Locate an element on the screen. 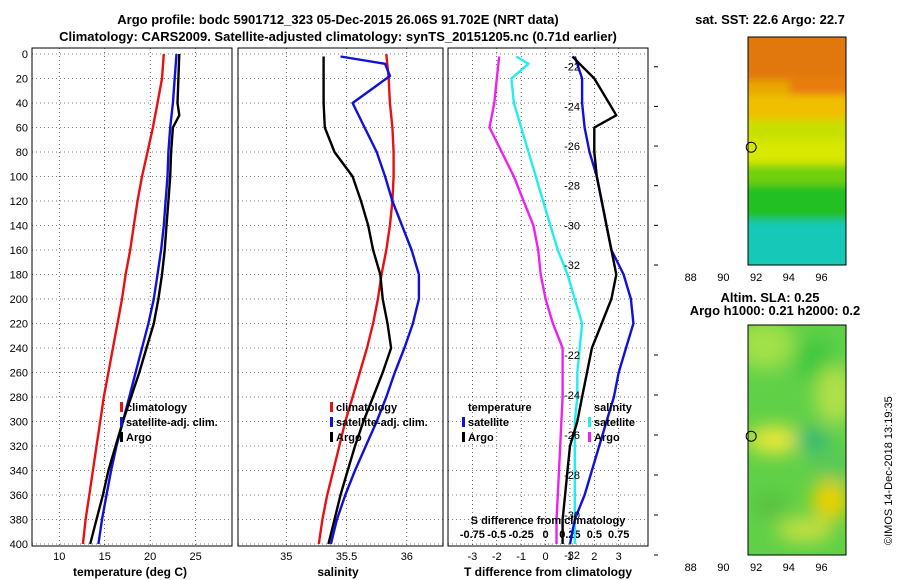  x-tick-label: 15 is located at coordinates (105, 557).